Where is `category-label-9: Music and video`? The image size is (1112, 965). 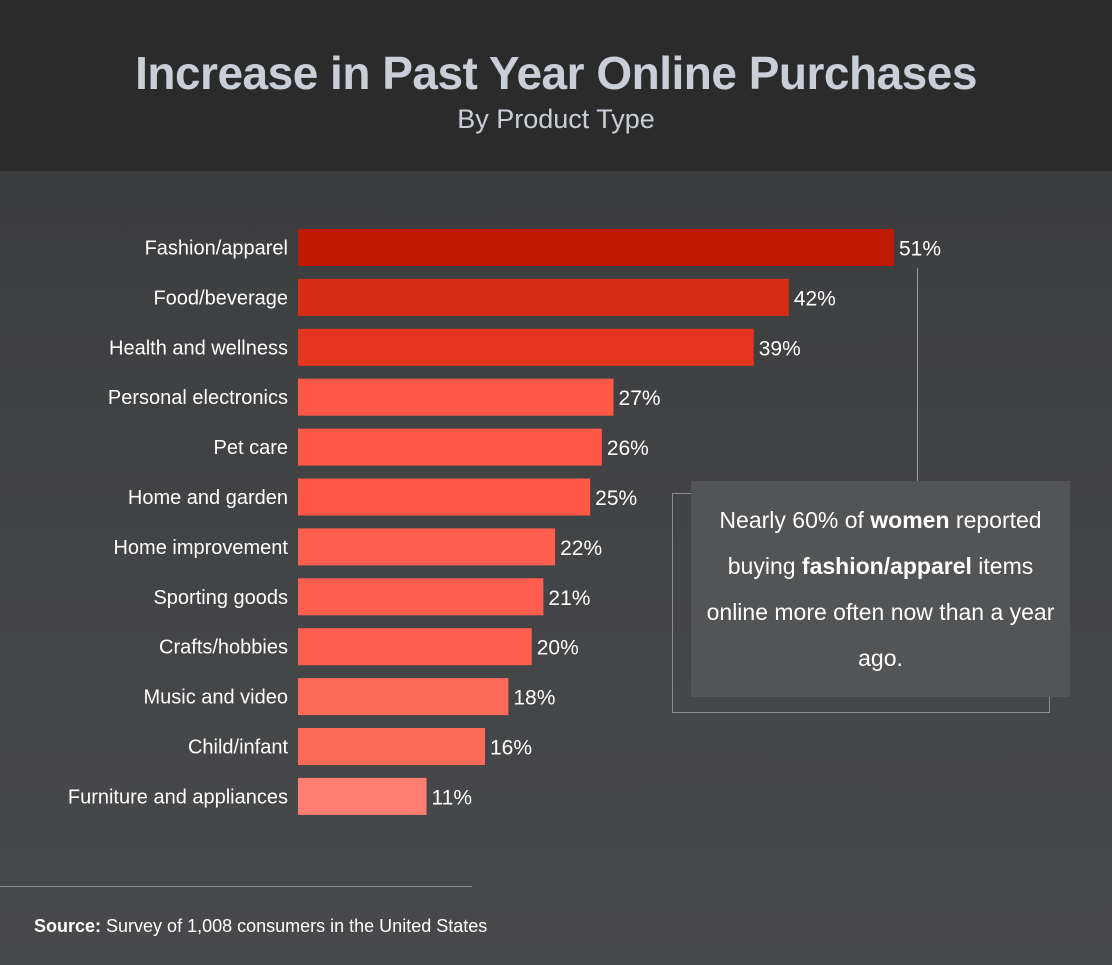
category-label-9: Music and video is located at coordinates (215, 698).